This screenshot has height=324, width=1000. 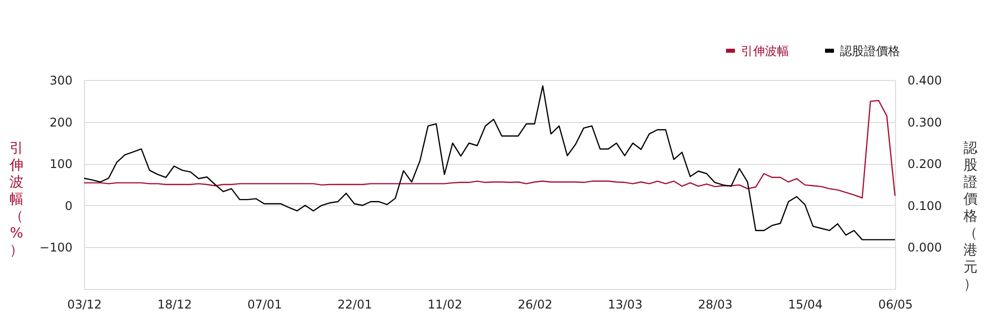 I want to click on legend-label: 認股證價格, so click(x=870, y=51).